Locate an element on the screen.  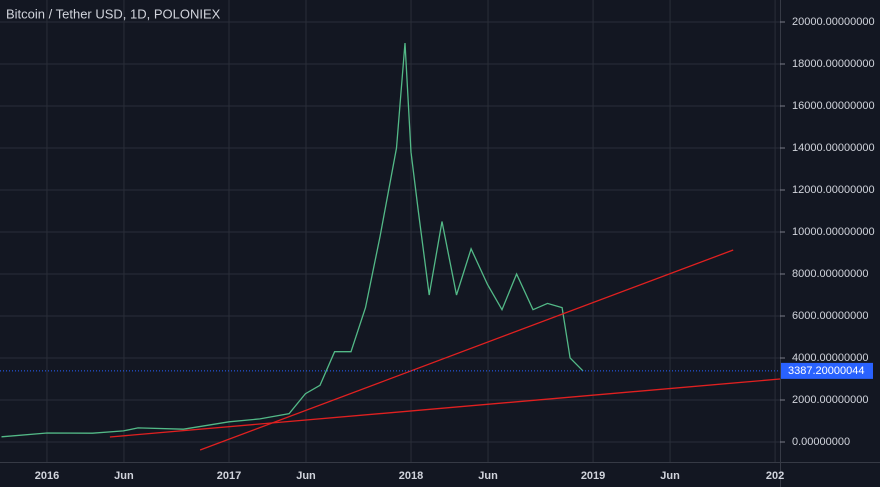
y-tick-label: 8000.00000000 is located at coordinates (830, 274).